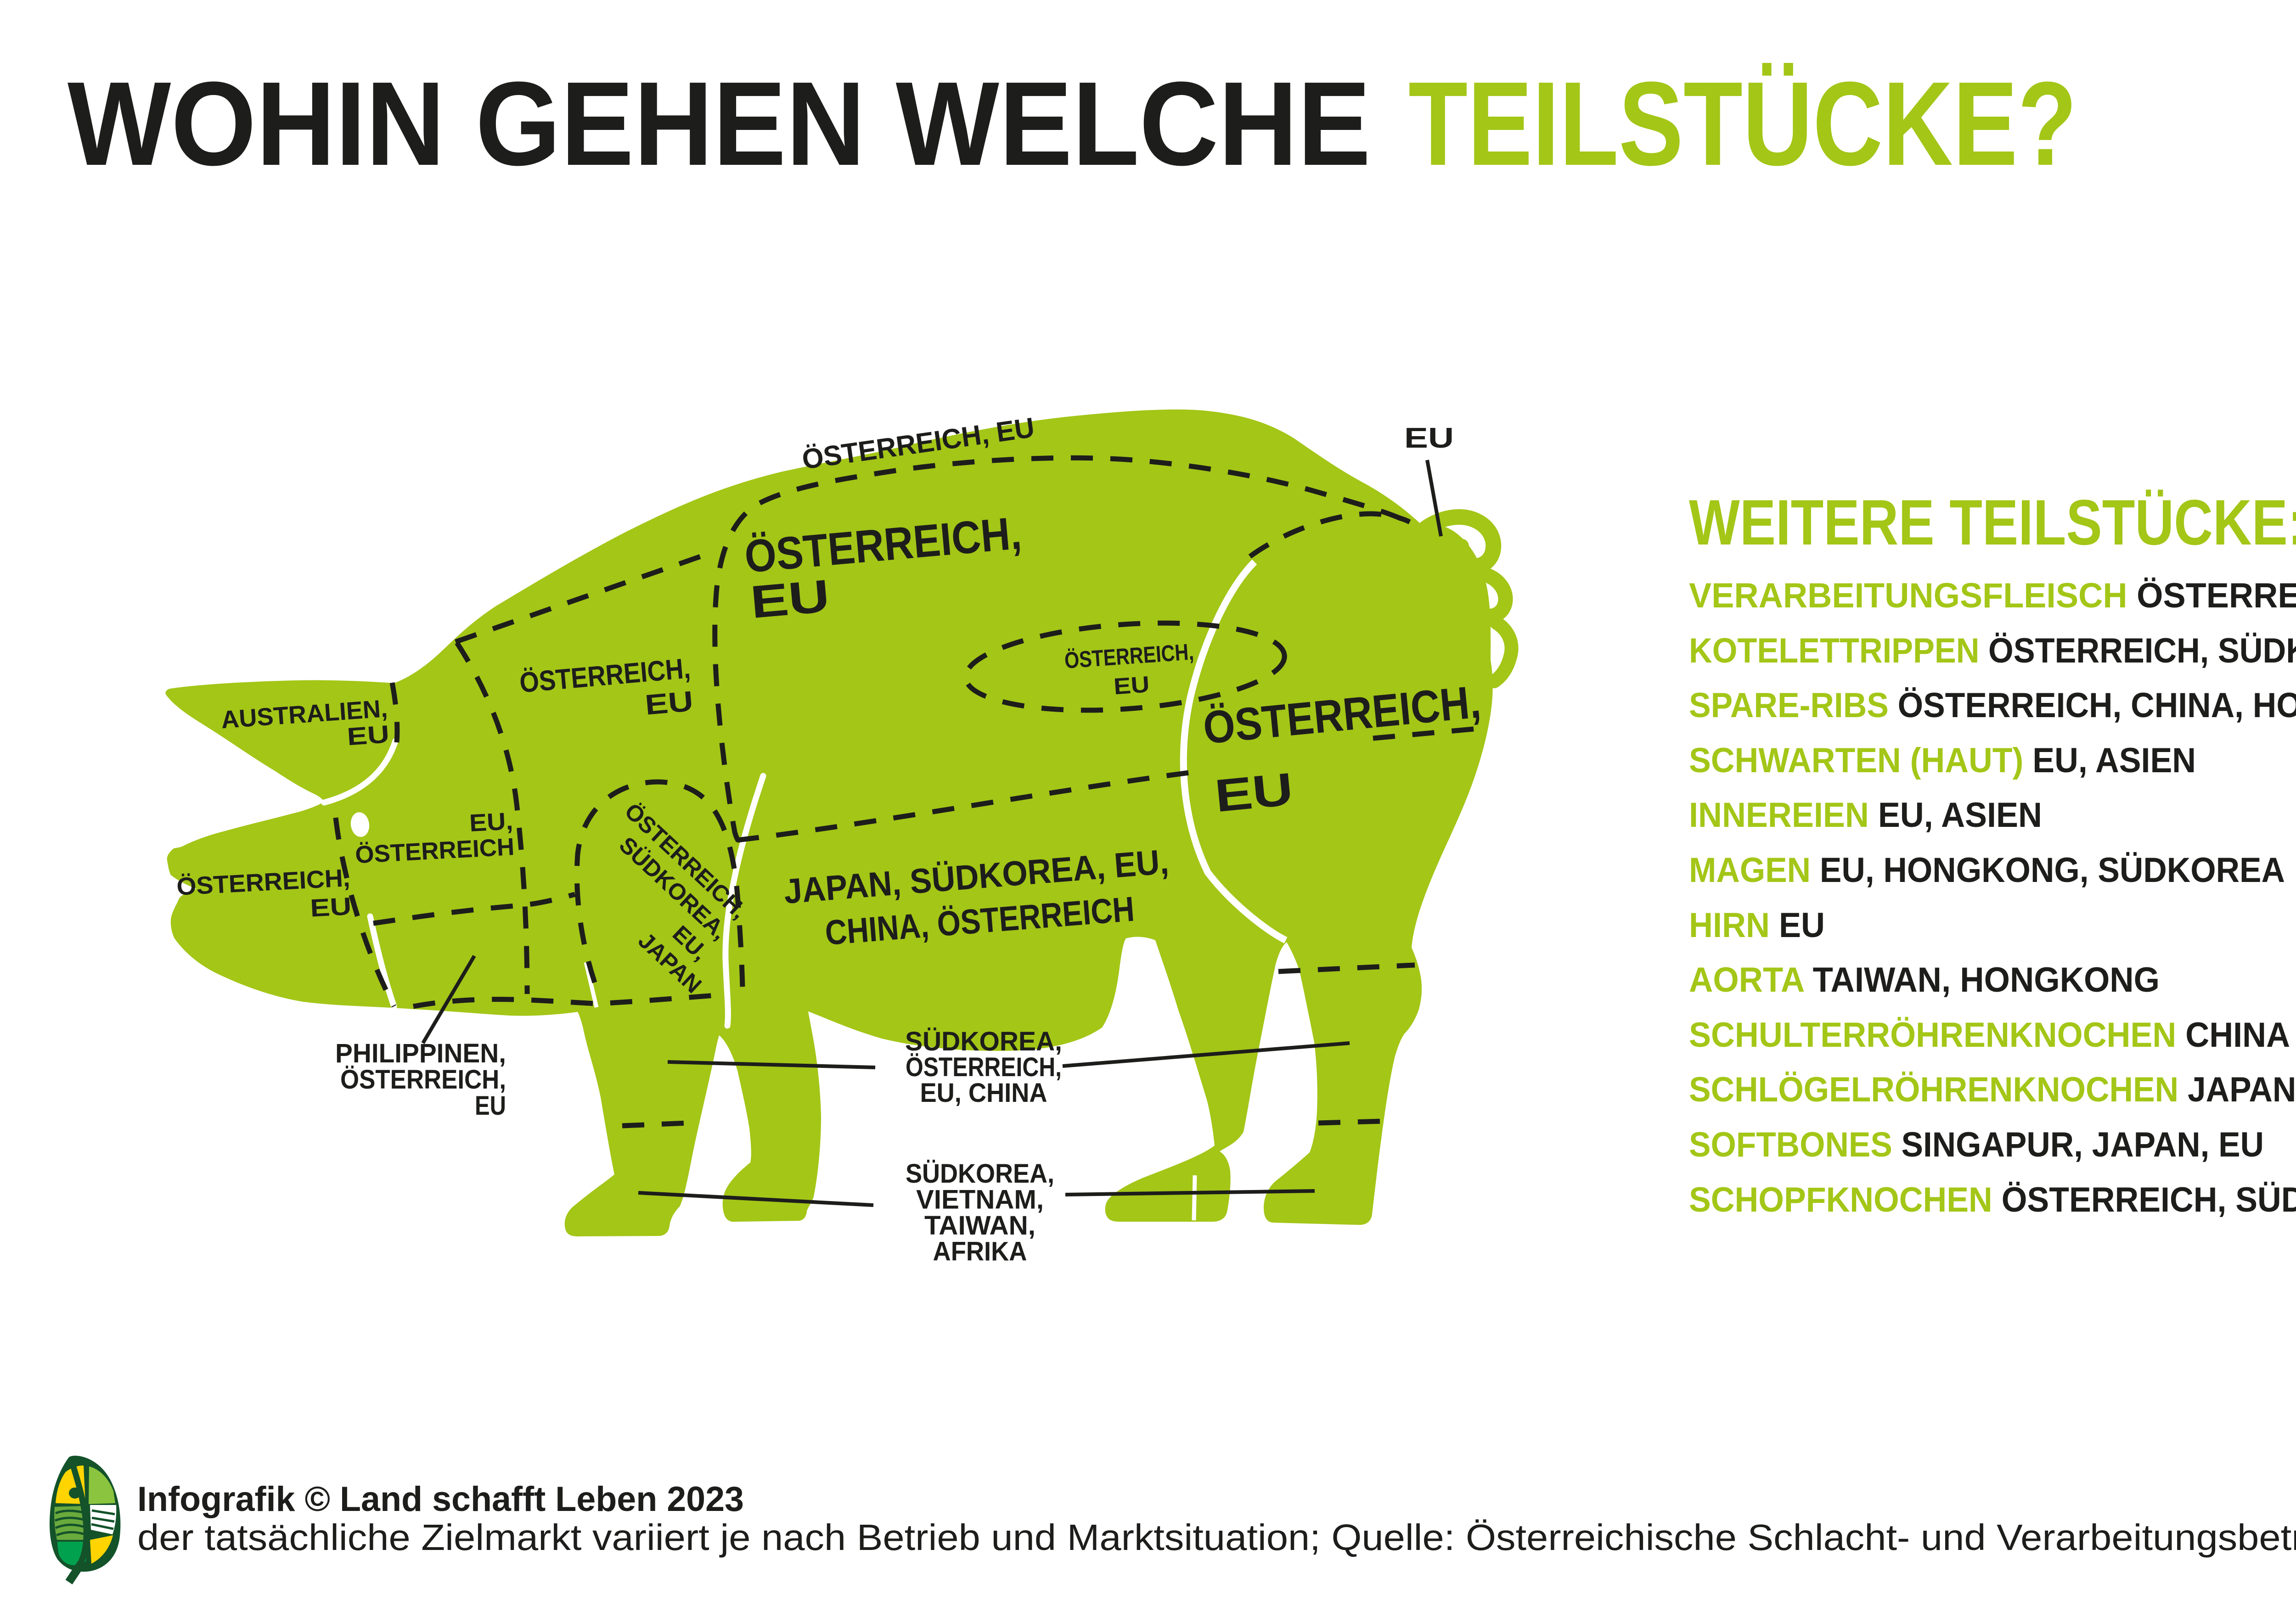 This screenshot has width=2296, height=1617. I want to click on svg-text: AORTA TAIWAN, HONGKONG, so click(1925, 979).